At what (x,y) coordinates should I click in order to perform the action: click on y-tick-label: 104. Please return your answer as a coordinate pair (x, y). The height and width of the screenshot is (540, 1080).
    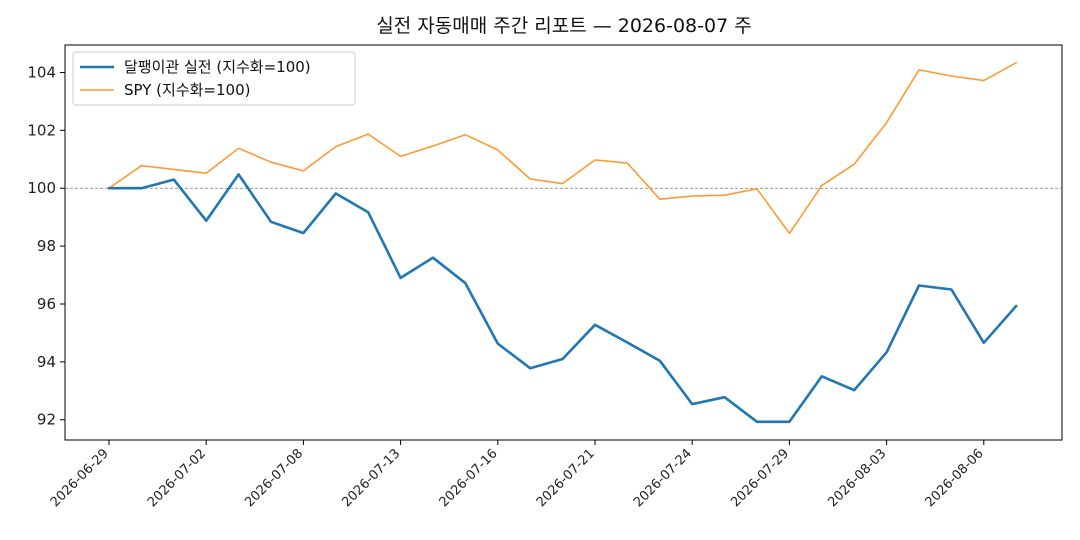
    Looking at the image, I should click on (41, 72).